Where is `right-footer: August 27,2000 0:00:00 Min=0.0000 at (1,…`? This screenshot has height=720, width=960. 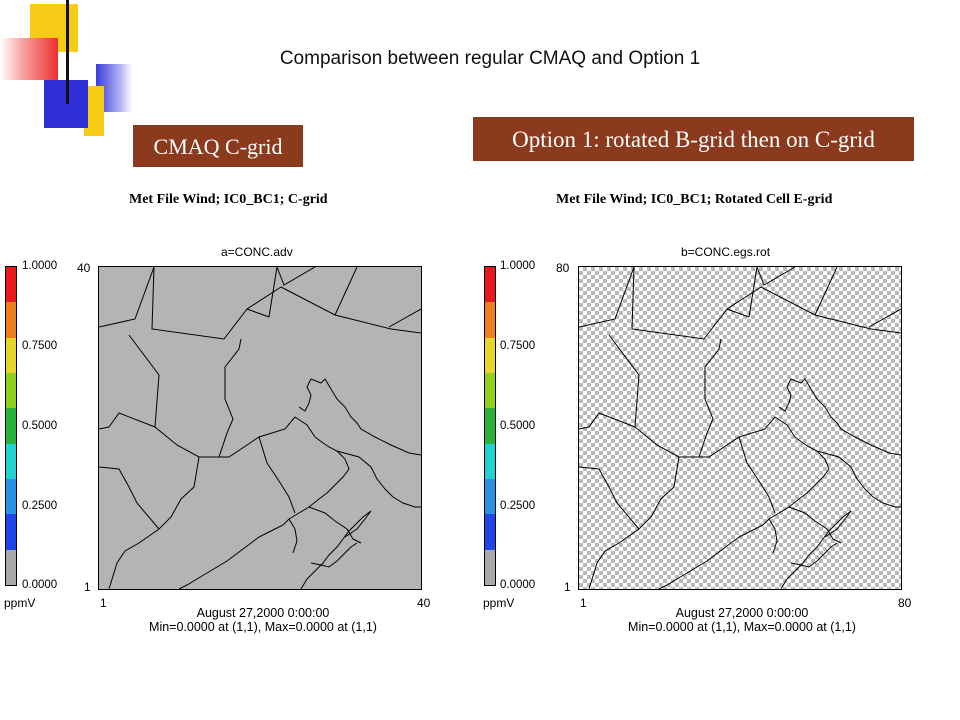 right-footer: August 27,2000 0:00:00 Min=0.0000 at (1,… is located at coordinates (742, 620).